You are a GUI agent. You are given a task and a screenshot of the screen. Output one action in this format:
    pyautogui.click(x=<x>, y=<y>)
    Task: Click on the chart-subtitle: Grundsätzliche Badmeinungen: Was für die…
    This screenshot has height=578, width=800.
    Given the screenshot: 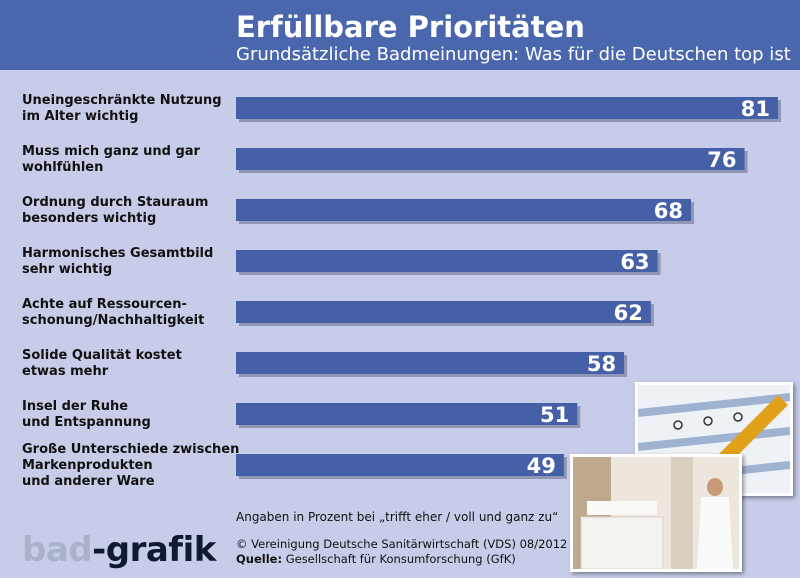 What is the action you would take?
    pyautogui.click(x=513, y=54)
    